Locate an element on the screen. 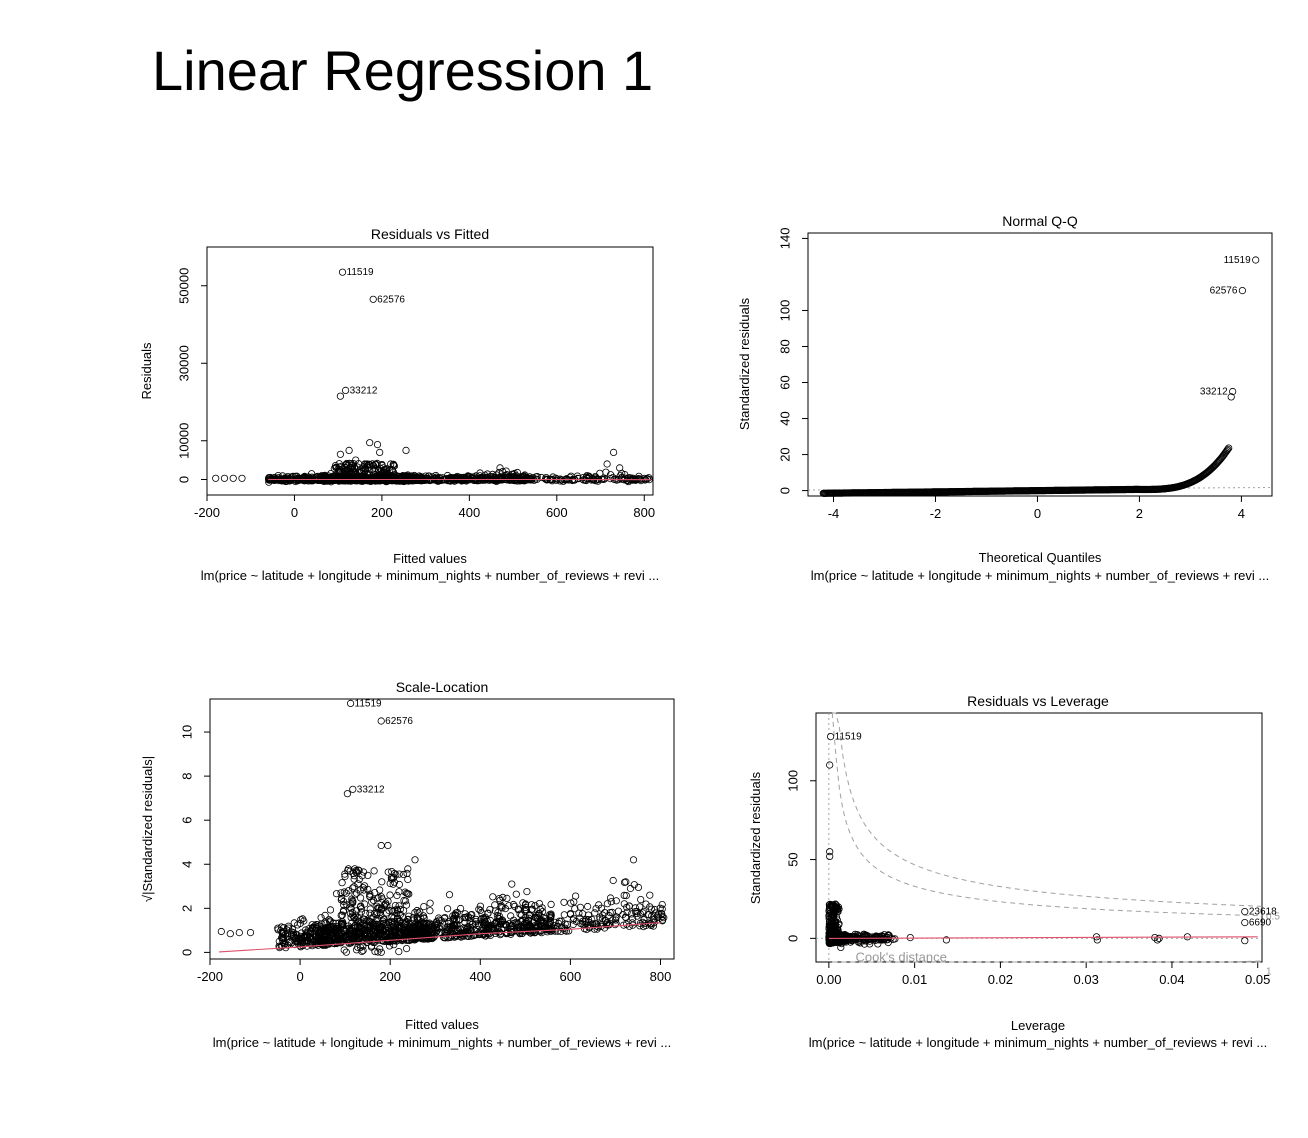 This screenshot has height=1138, width=1308. plot-frame is located at coordinates (1040, 364).